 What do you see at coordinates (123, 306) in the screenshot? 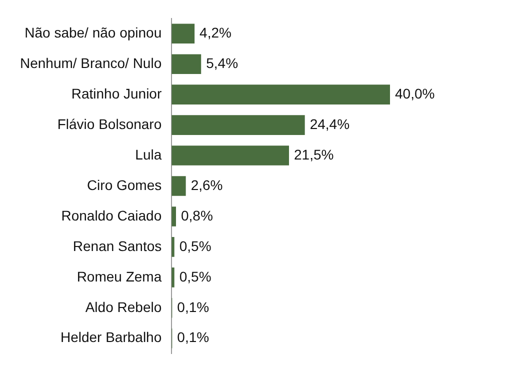
I see `y-tick-label: Aldo Rebelo` at bounding box center [123, 306].